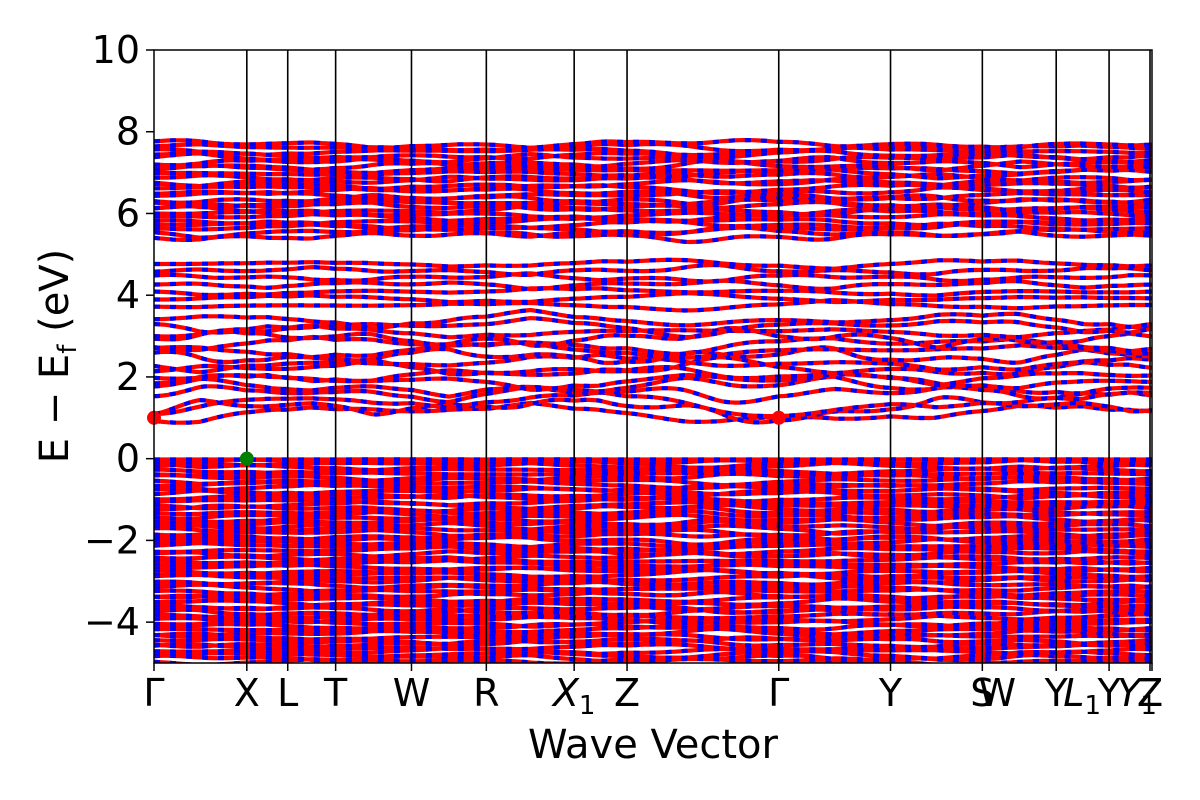  Describe the element at coordinates (68, 349) in the screenshot. I see `y-axis-title-subscript: f` at that location.